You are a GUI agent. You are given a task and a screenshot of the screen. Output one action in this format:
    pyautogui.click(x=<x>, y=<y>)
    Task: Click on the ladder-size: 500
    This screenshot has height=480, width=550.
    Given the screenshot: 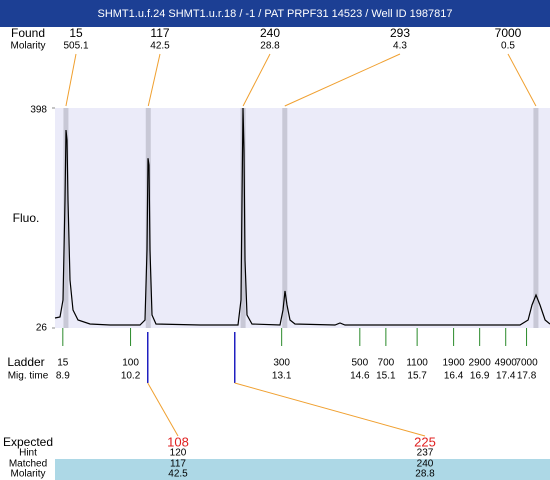 What is the action you would take?
    pyautogui.click(x=359, y=363)
    